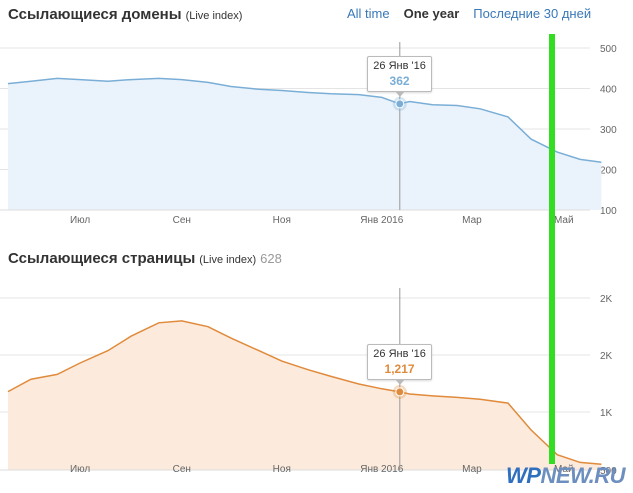 This screenshot has width=633, height=493. I want to click on range-selector: All time One year Последние 30 дней, so click(462, 13).